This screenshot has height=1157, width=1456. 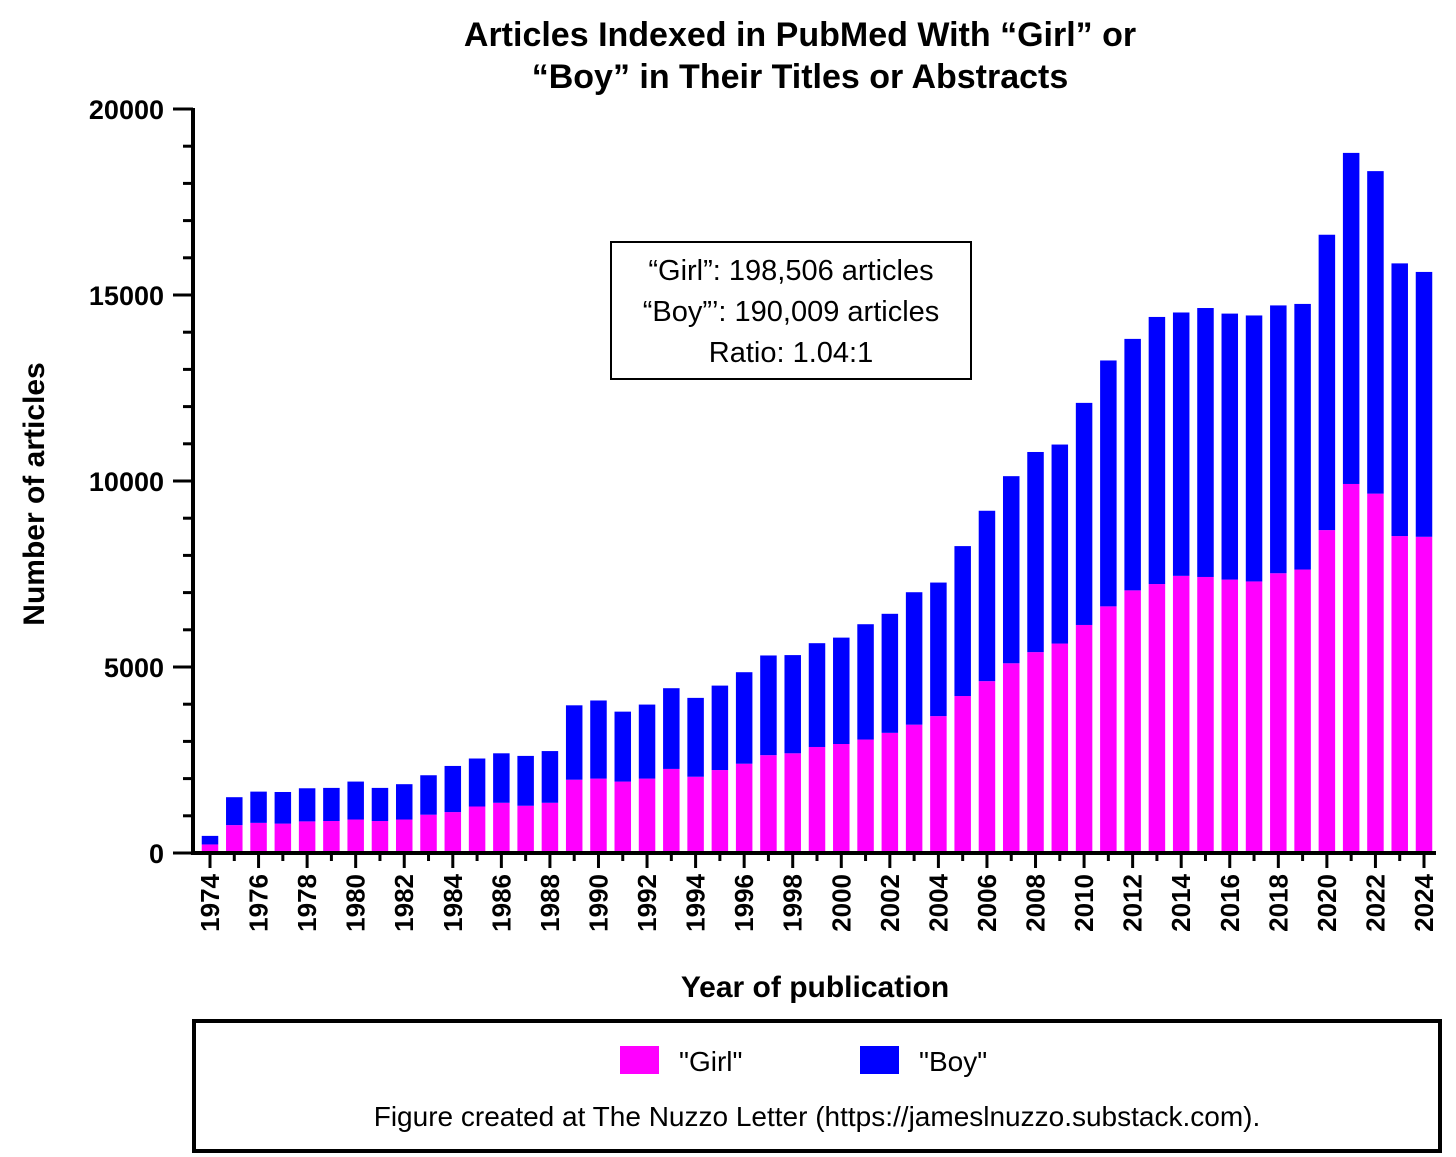 I want to click on chart-title-line-2: “Boy” in Their Titles or Abstracts, so click(x=800, y=77).